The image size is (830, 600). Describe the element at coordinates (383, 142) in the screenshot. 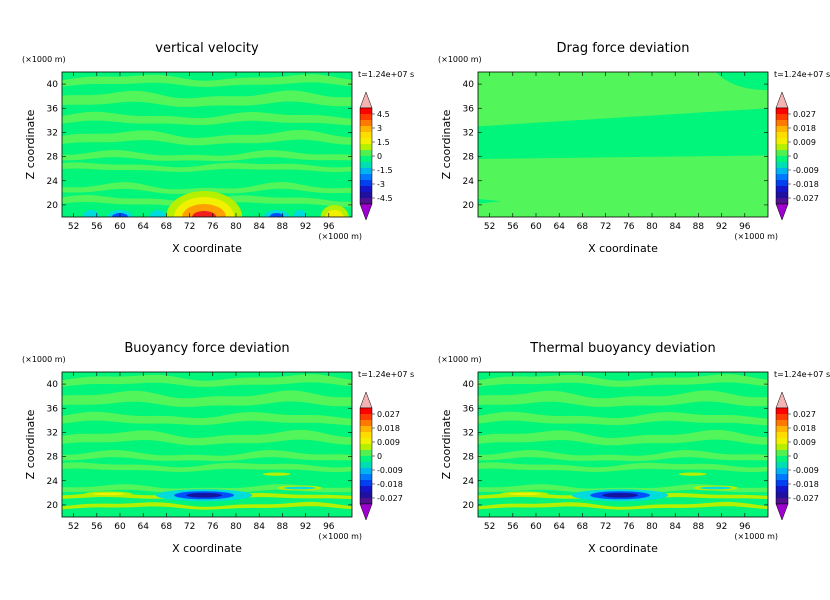

I see `colorbar-label: 1.5` at that location.